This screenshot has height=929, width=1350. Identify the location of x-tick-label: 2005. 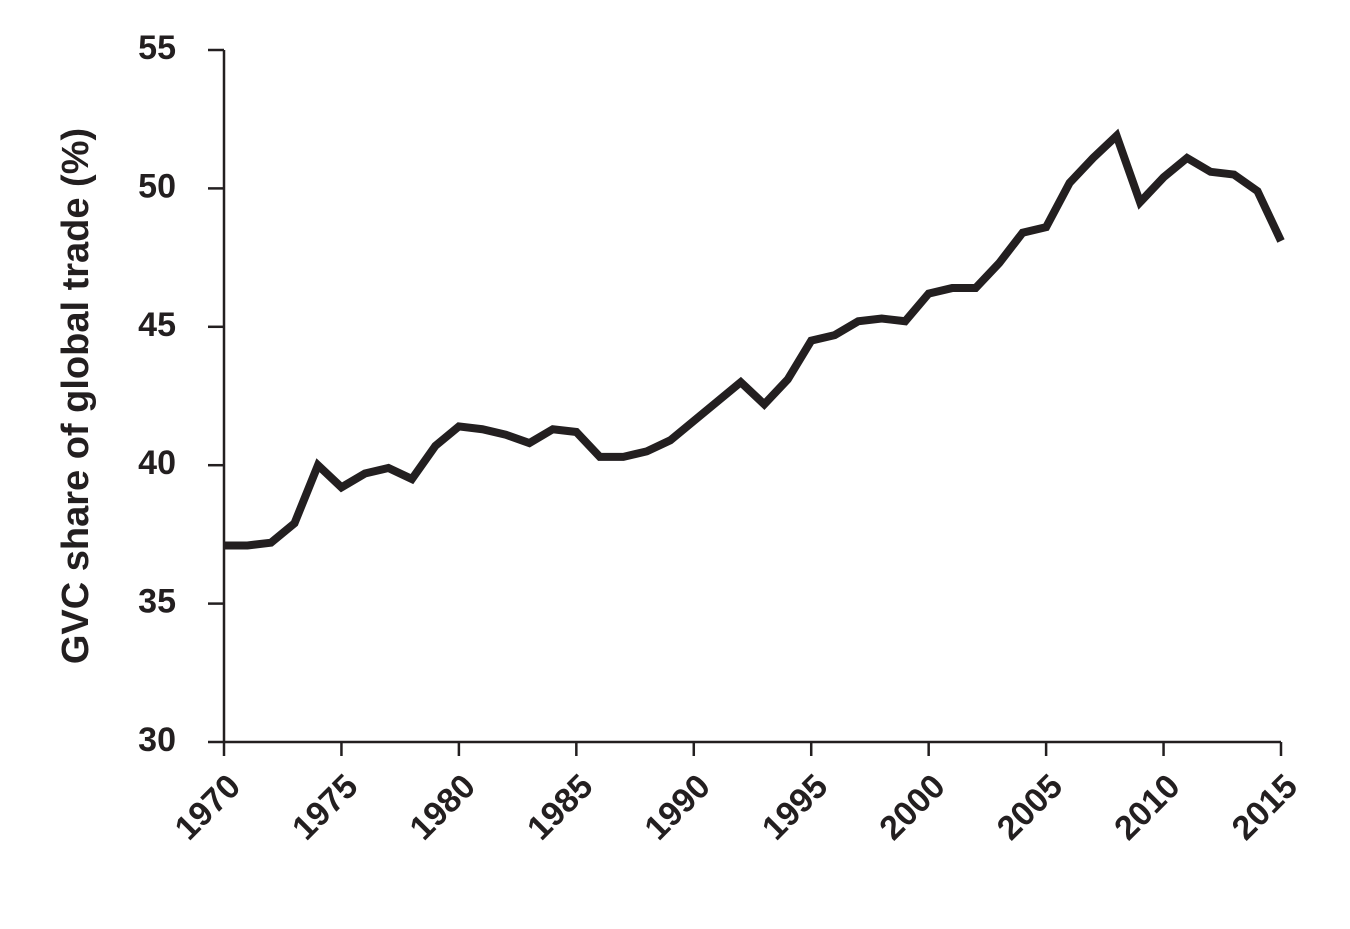
(1030, 807).